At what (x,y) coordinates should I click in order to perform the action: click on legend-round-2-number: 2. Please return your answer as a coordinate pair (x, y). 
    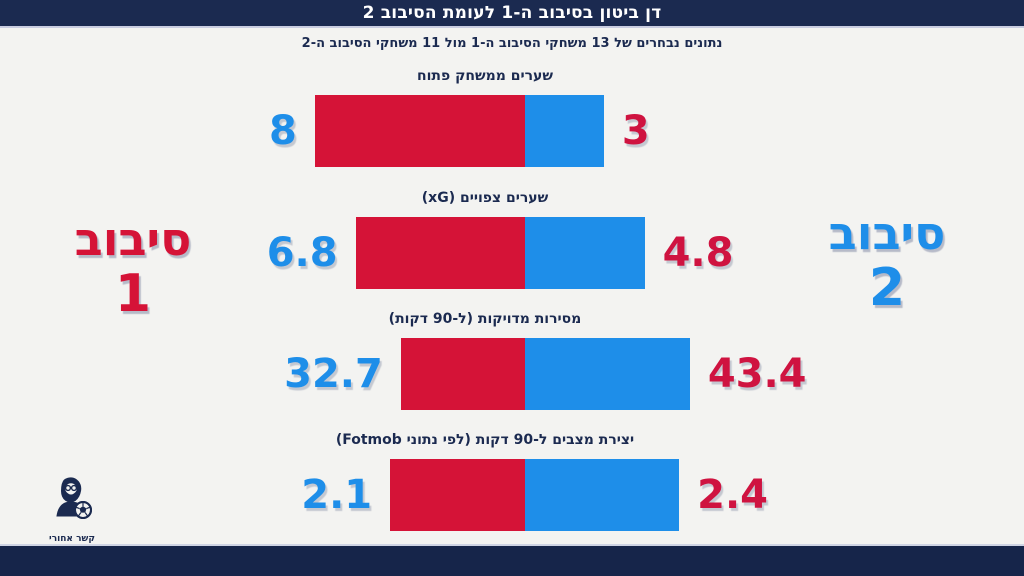
    Looking at the image, I should click on (887, 288).